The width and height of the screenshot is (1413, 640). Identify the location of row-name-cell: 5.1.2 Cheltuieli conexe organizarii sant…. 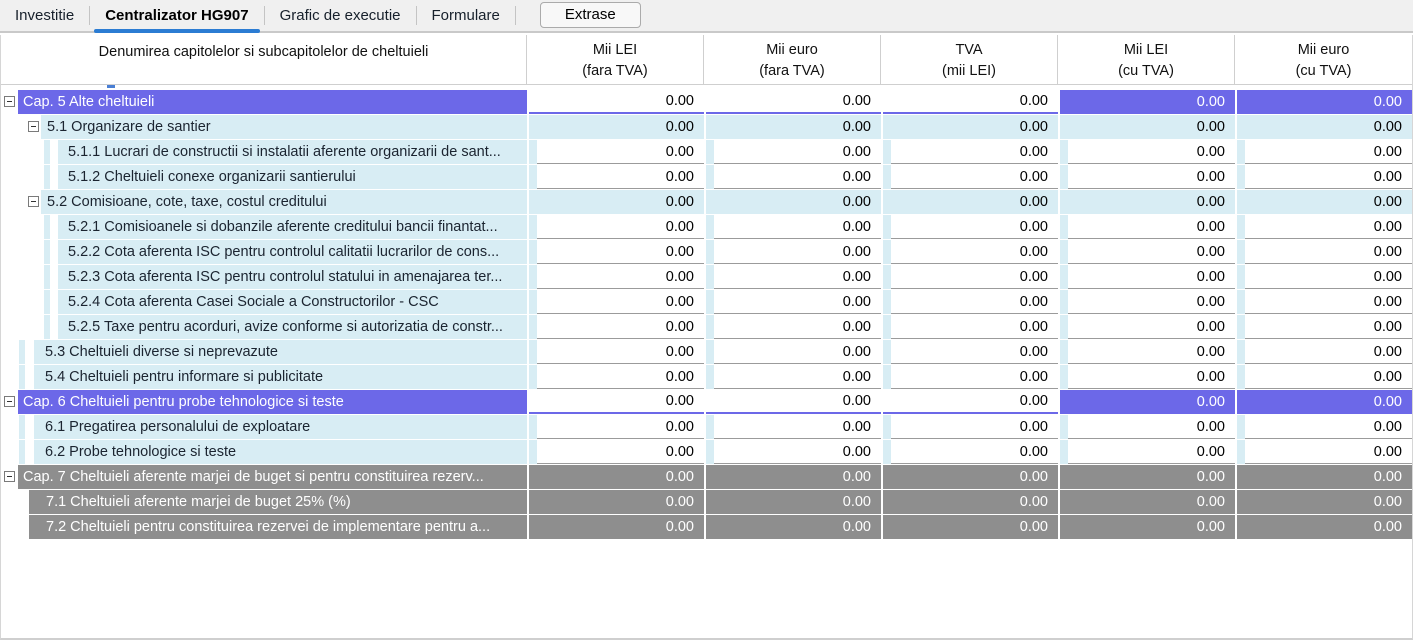
(264, 177).